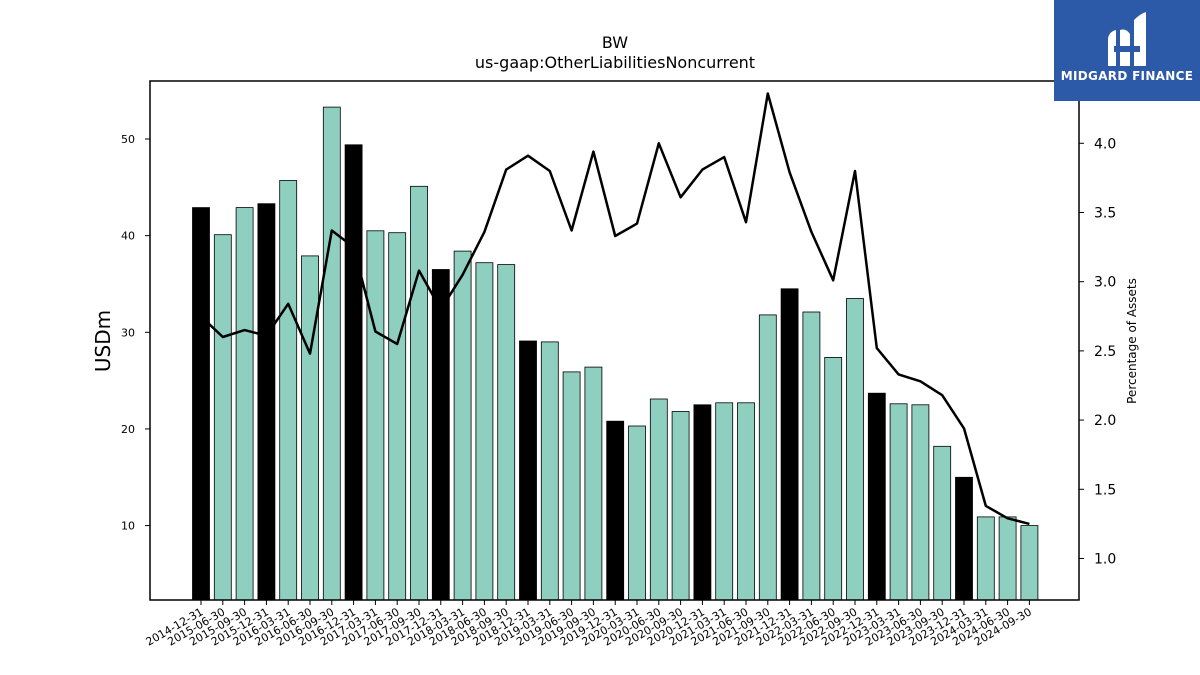 This screenshot has height=675, width=1200. I want to click on y2-tick-label: 2.0, so click(1105, 421).